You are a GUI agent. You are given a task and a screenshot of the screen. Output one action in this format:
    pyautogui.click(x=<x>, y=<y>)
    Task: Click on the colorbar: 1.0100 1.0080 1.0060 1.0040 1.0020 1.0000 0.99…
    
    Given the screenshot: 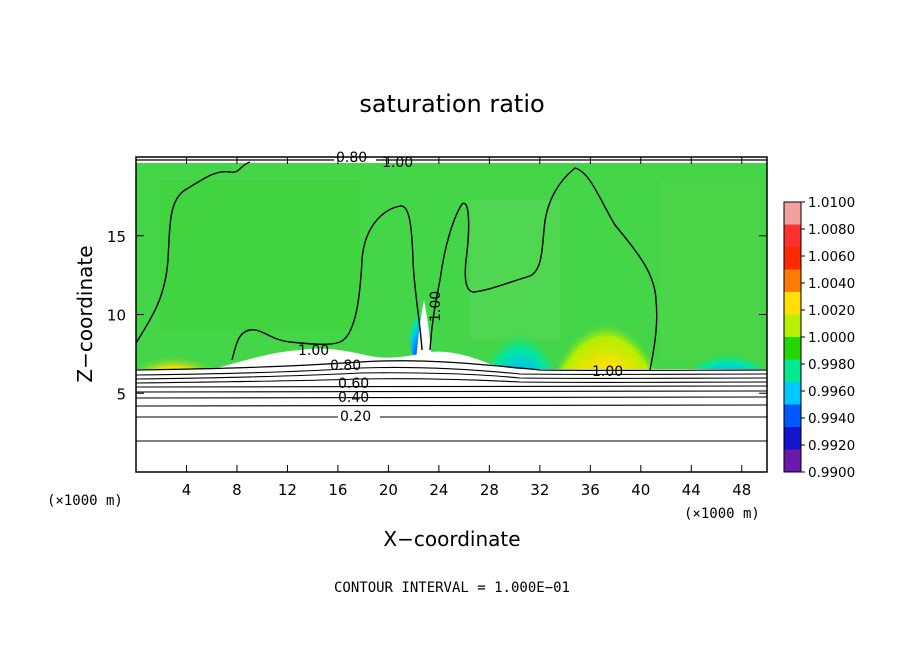 What is the action you would take?
    pyautogui.click(x=819, y=338)
    